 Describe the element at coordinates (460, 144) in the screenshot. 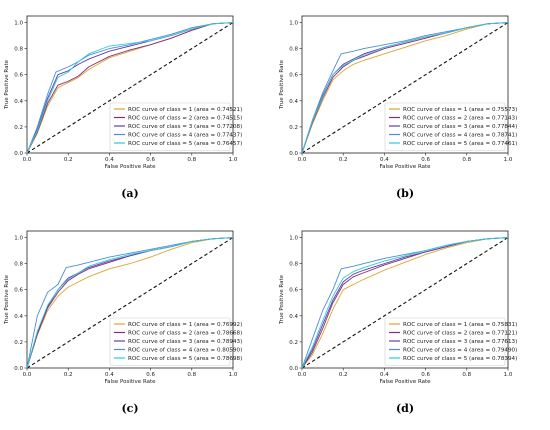

I see `legend-entry: ROC curve of class = 5 (area = 0.77461)` at that location.